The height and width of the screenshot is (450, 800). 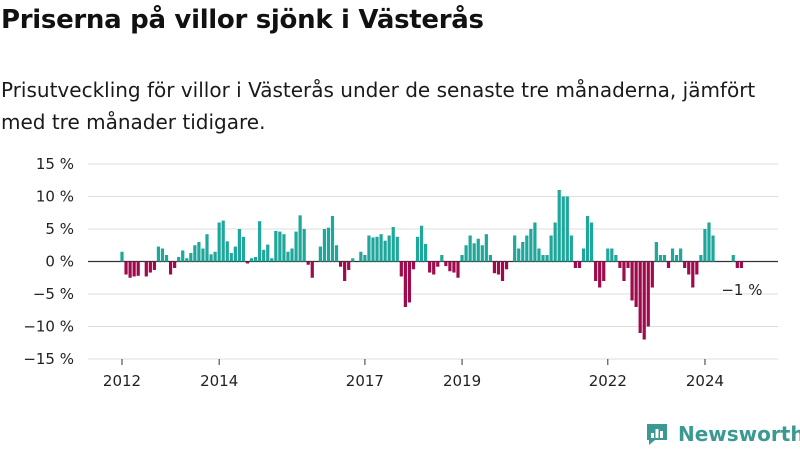 What do you see at coordinates (48, 261) in the screenshot?
I see `y-axis-ticks: 15 % 10 % 5 % 0 % −5 % −10 % −15 %` at bounding box center [48, 261].